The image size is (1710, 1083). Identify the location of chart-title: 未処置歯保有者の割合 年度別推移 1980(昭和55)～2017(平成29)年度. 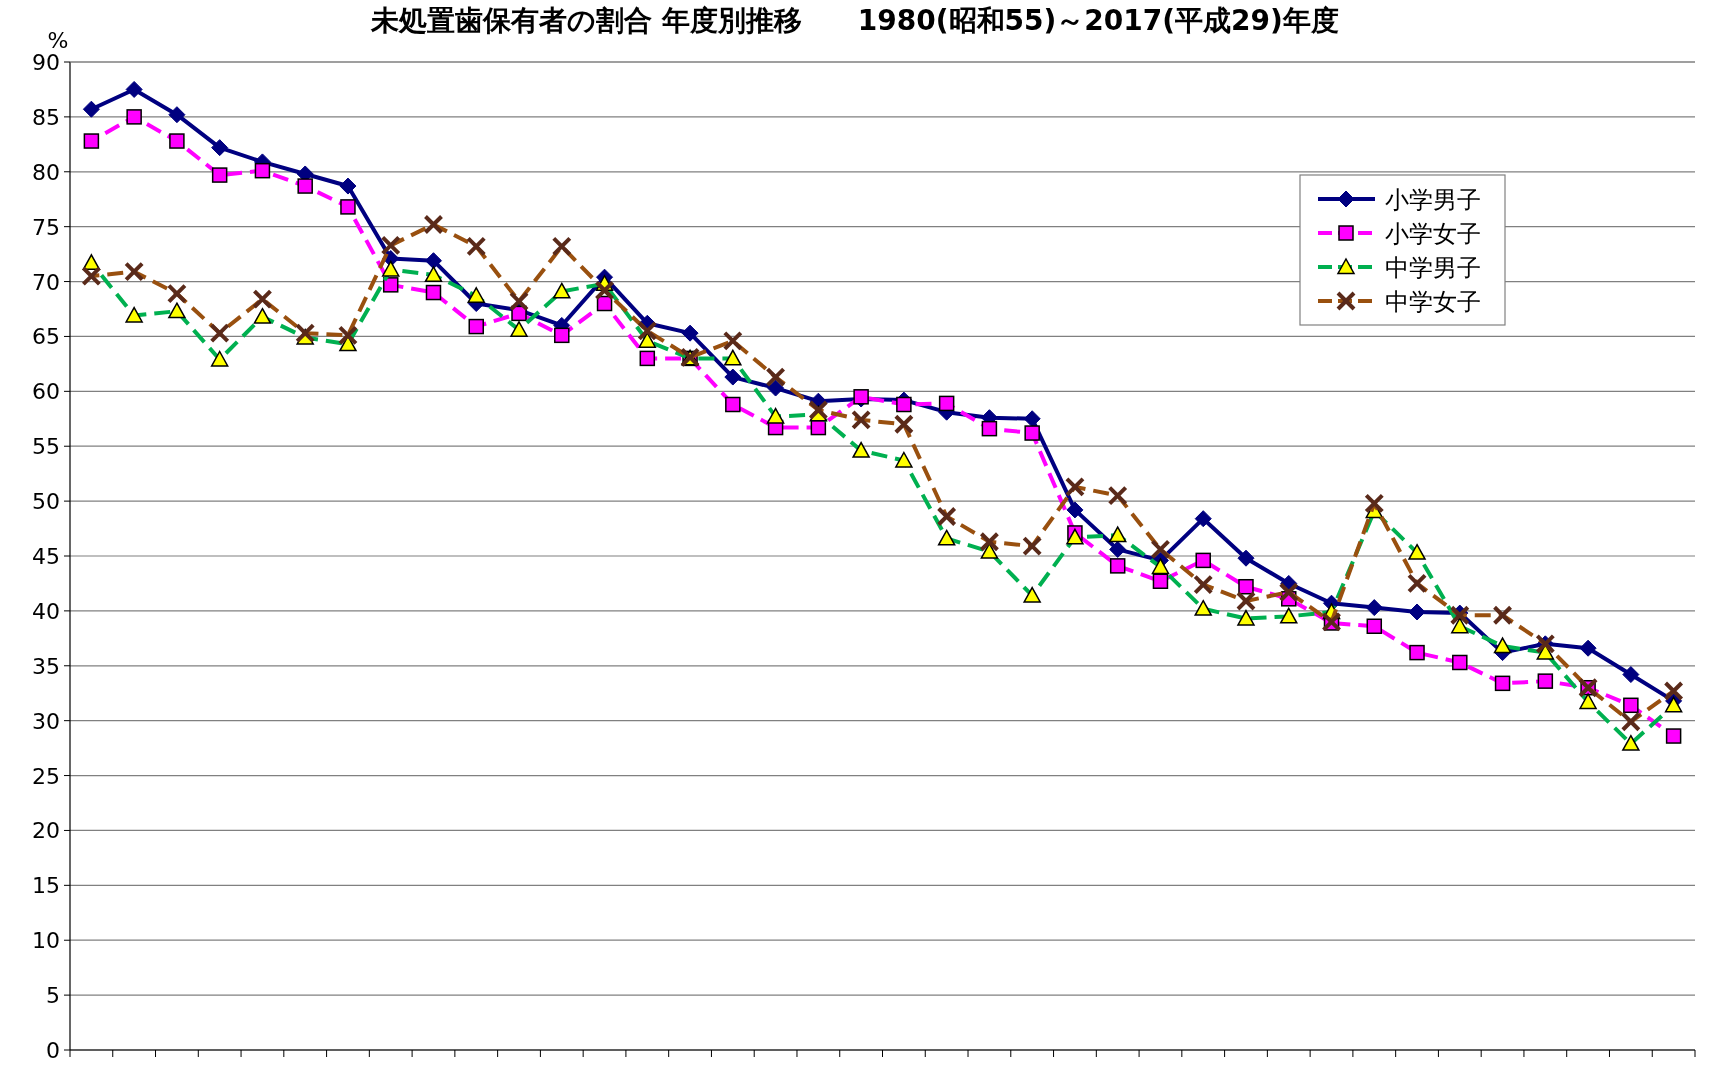
(854, 20).